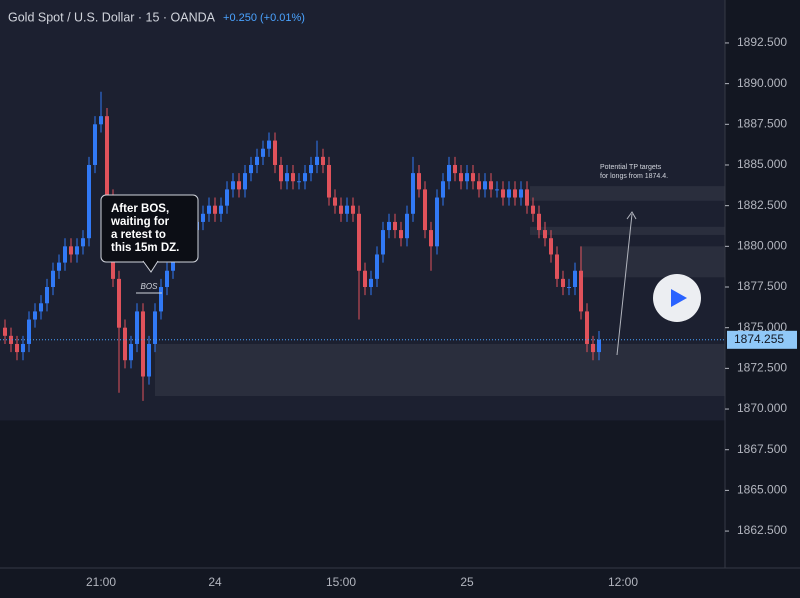 The height and width of the screenshot is (598, 800). Describe the element at coordinates (150, 266) in the screenshot. I see `callout-pointer` at that location.